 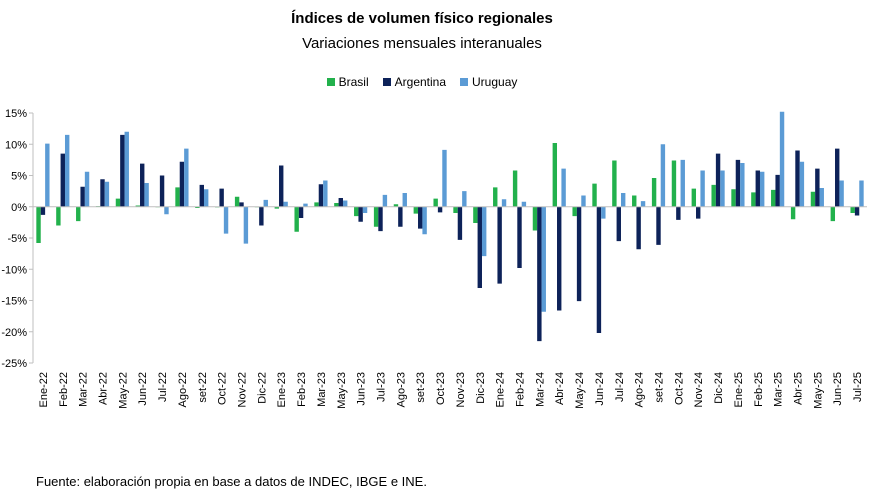 What do you see at coordinates (386, 82) in the screenshot?
I see `legend-swatch-argentina` at bounding box center [386, 82].